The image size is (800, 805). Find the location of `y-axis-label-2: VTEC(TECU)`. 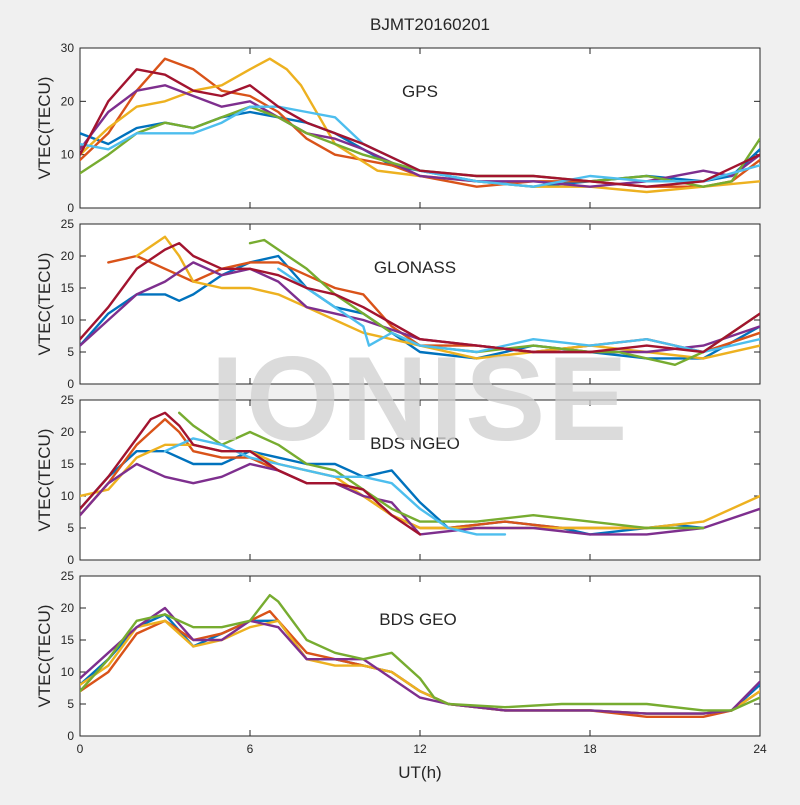

y-axis-label-2: VTEC(TECU) is located at coordinates (44, 480).